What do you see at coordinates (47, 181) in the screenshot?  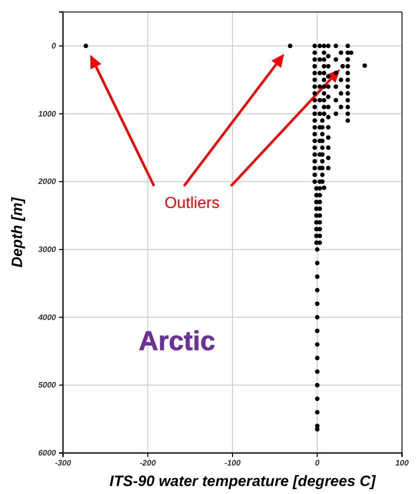 I see `y-tick-label: 2000` at bounding box center [47, 181].